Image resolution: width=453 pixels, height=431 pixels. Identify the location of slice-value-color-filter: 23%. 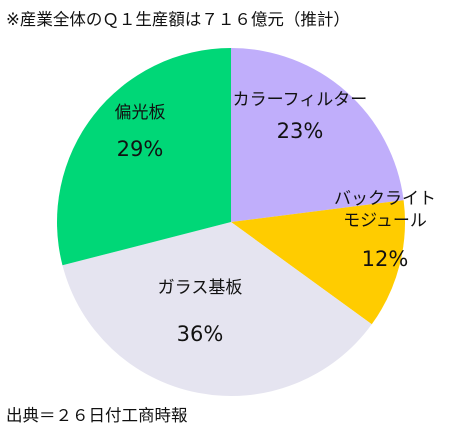
(300, 131).